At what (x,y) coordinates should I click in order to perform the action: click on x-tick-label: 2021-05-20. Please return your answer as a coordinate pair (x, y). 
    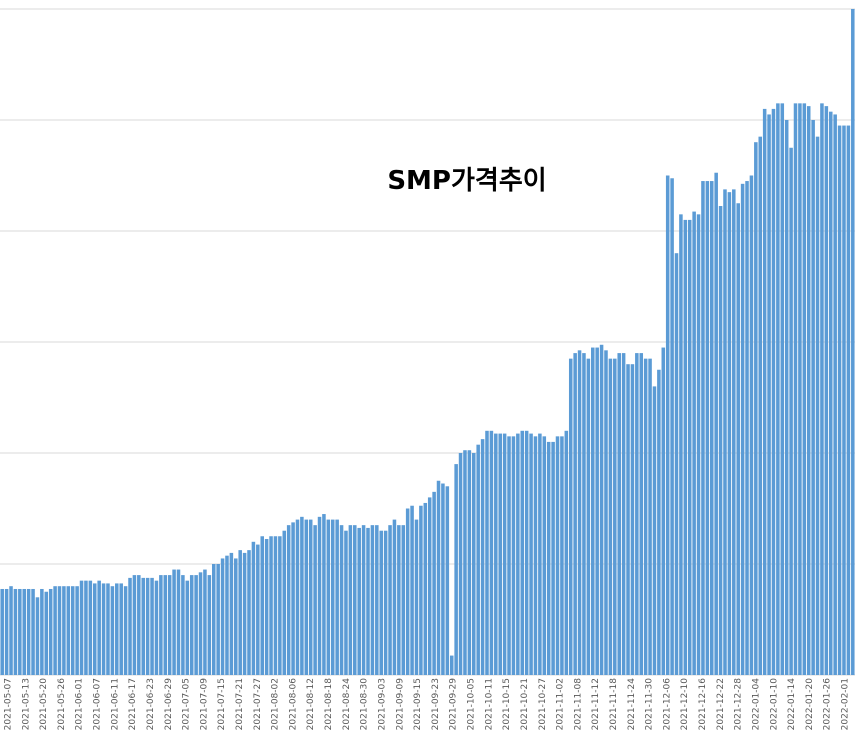
    Looking at the image, I should click on (44, 704).